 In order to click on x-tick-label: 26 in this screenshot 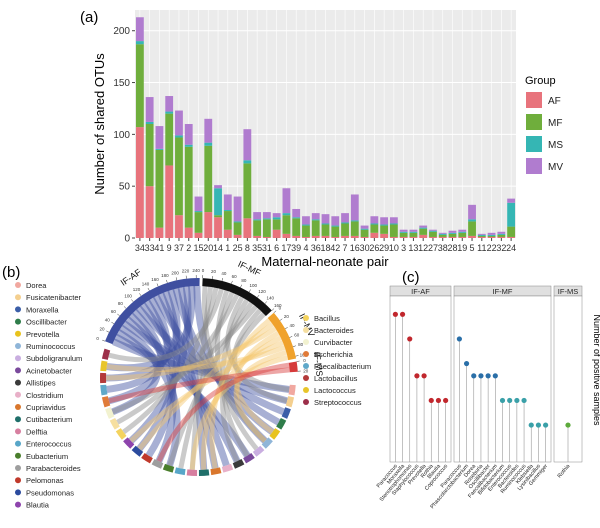, I will do `click(374, 248)`.